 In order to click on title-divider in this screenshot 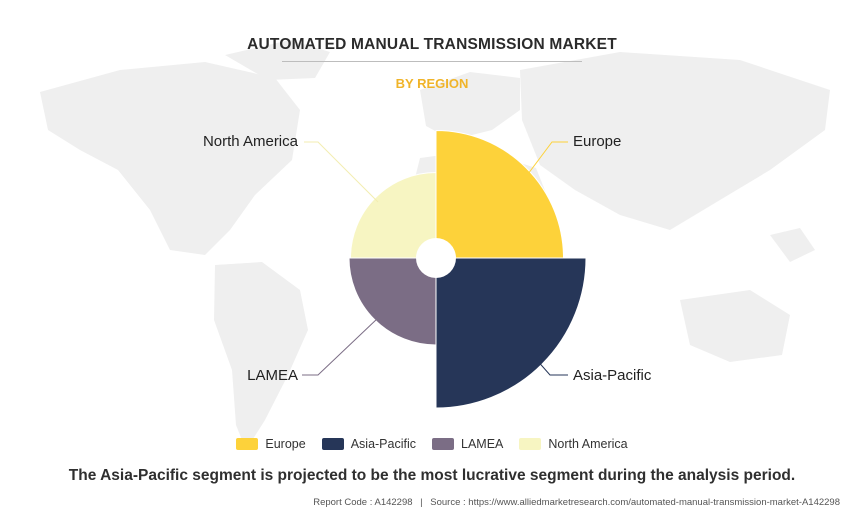, I will do `click(432, 61)`.